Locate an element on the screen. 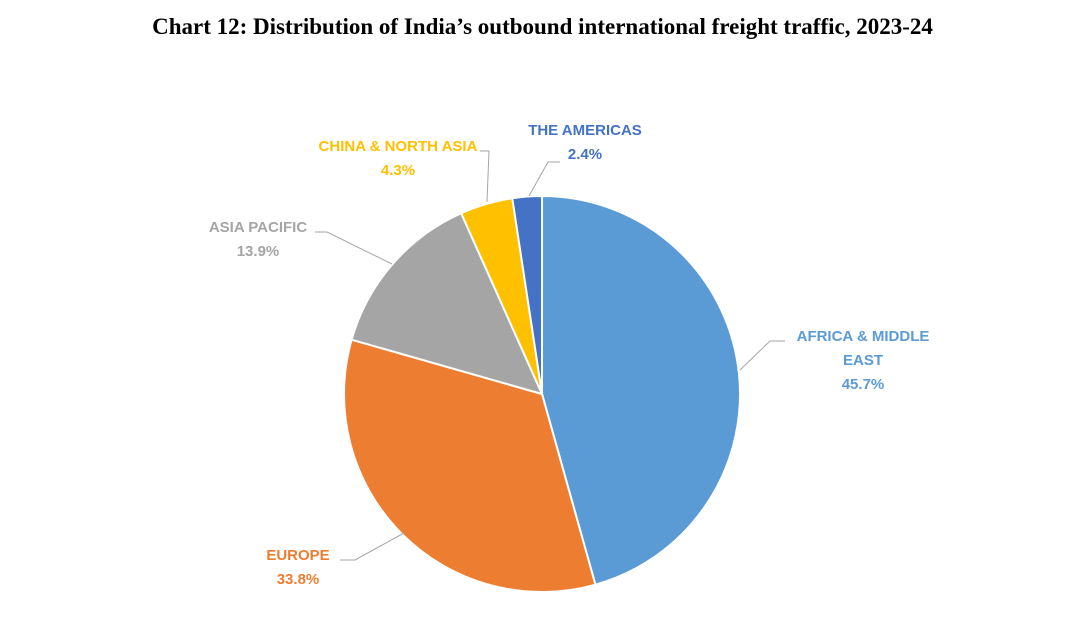 This screenshot has width=1085, height=623. slice-category-label: THE AMERICAS is located at coordinates (585, 130).